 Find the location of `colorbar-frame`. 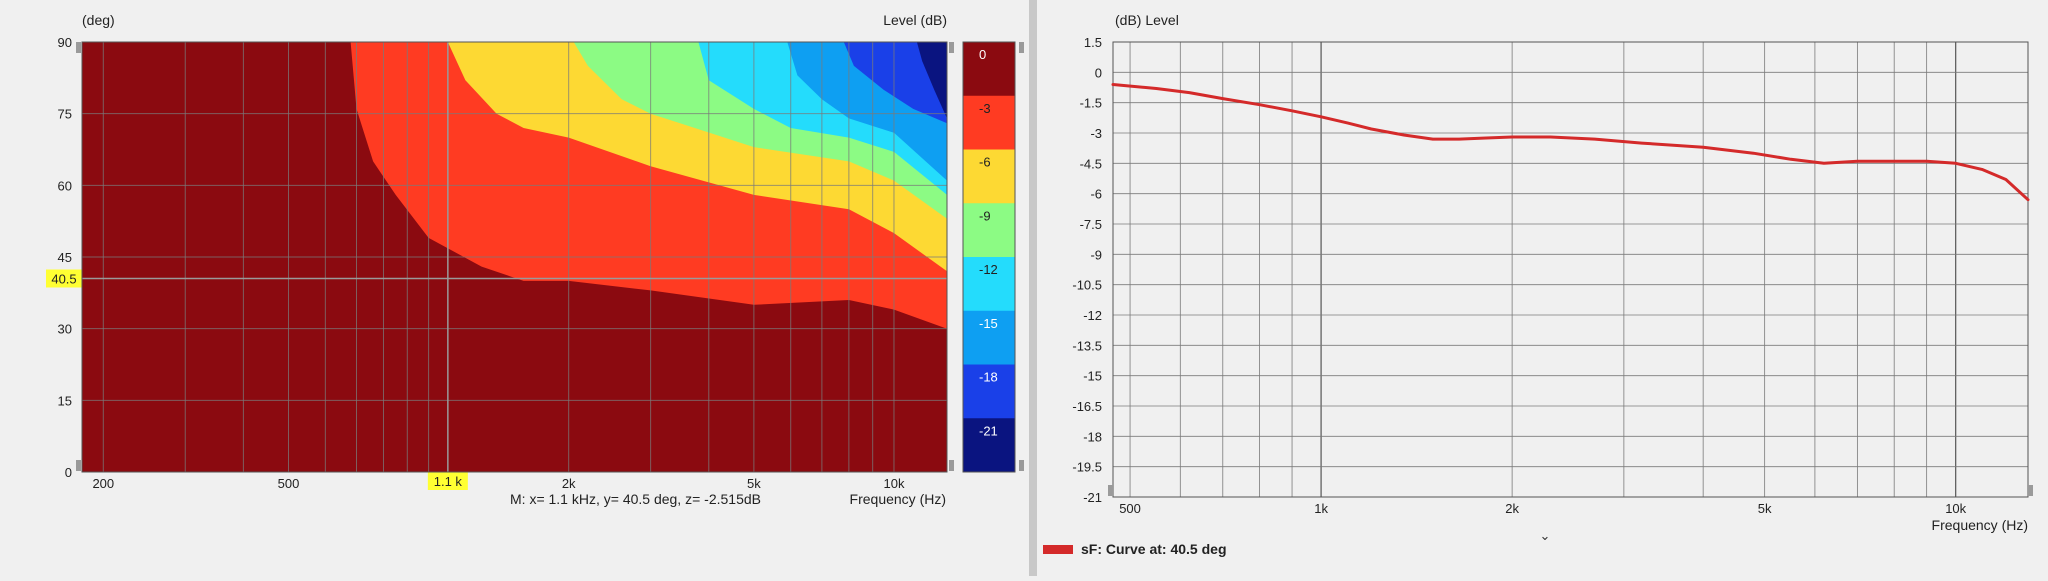

colorbar-frame is located at coordinates (989, 257).